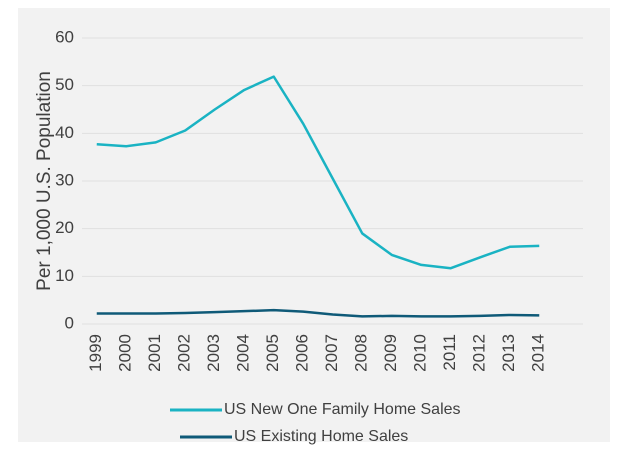 The width and height of the screenshot is (639, 455). What do you see at coordinates (125, 353) in the screenshot?
I see `x-tick-label: 2000` at bounding box center [125, 353].